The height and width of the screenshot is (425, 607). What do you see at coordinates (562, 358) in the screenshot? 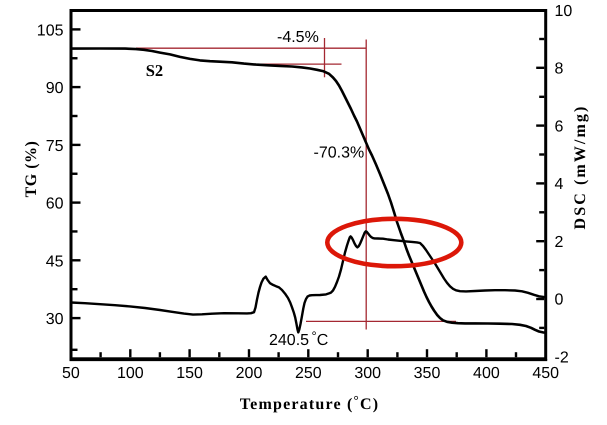
I see `svg-text: -2` at bounding box center [562, 358].